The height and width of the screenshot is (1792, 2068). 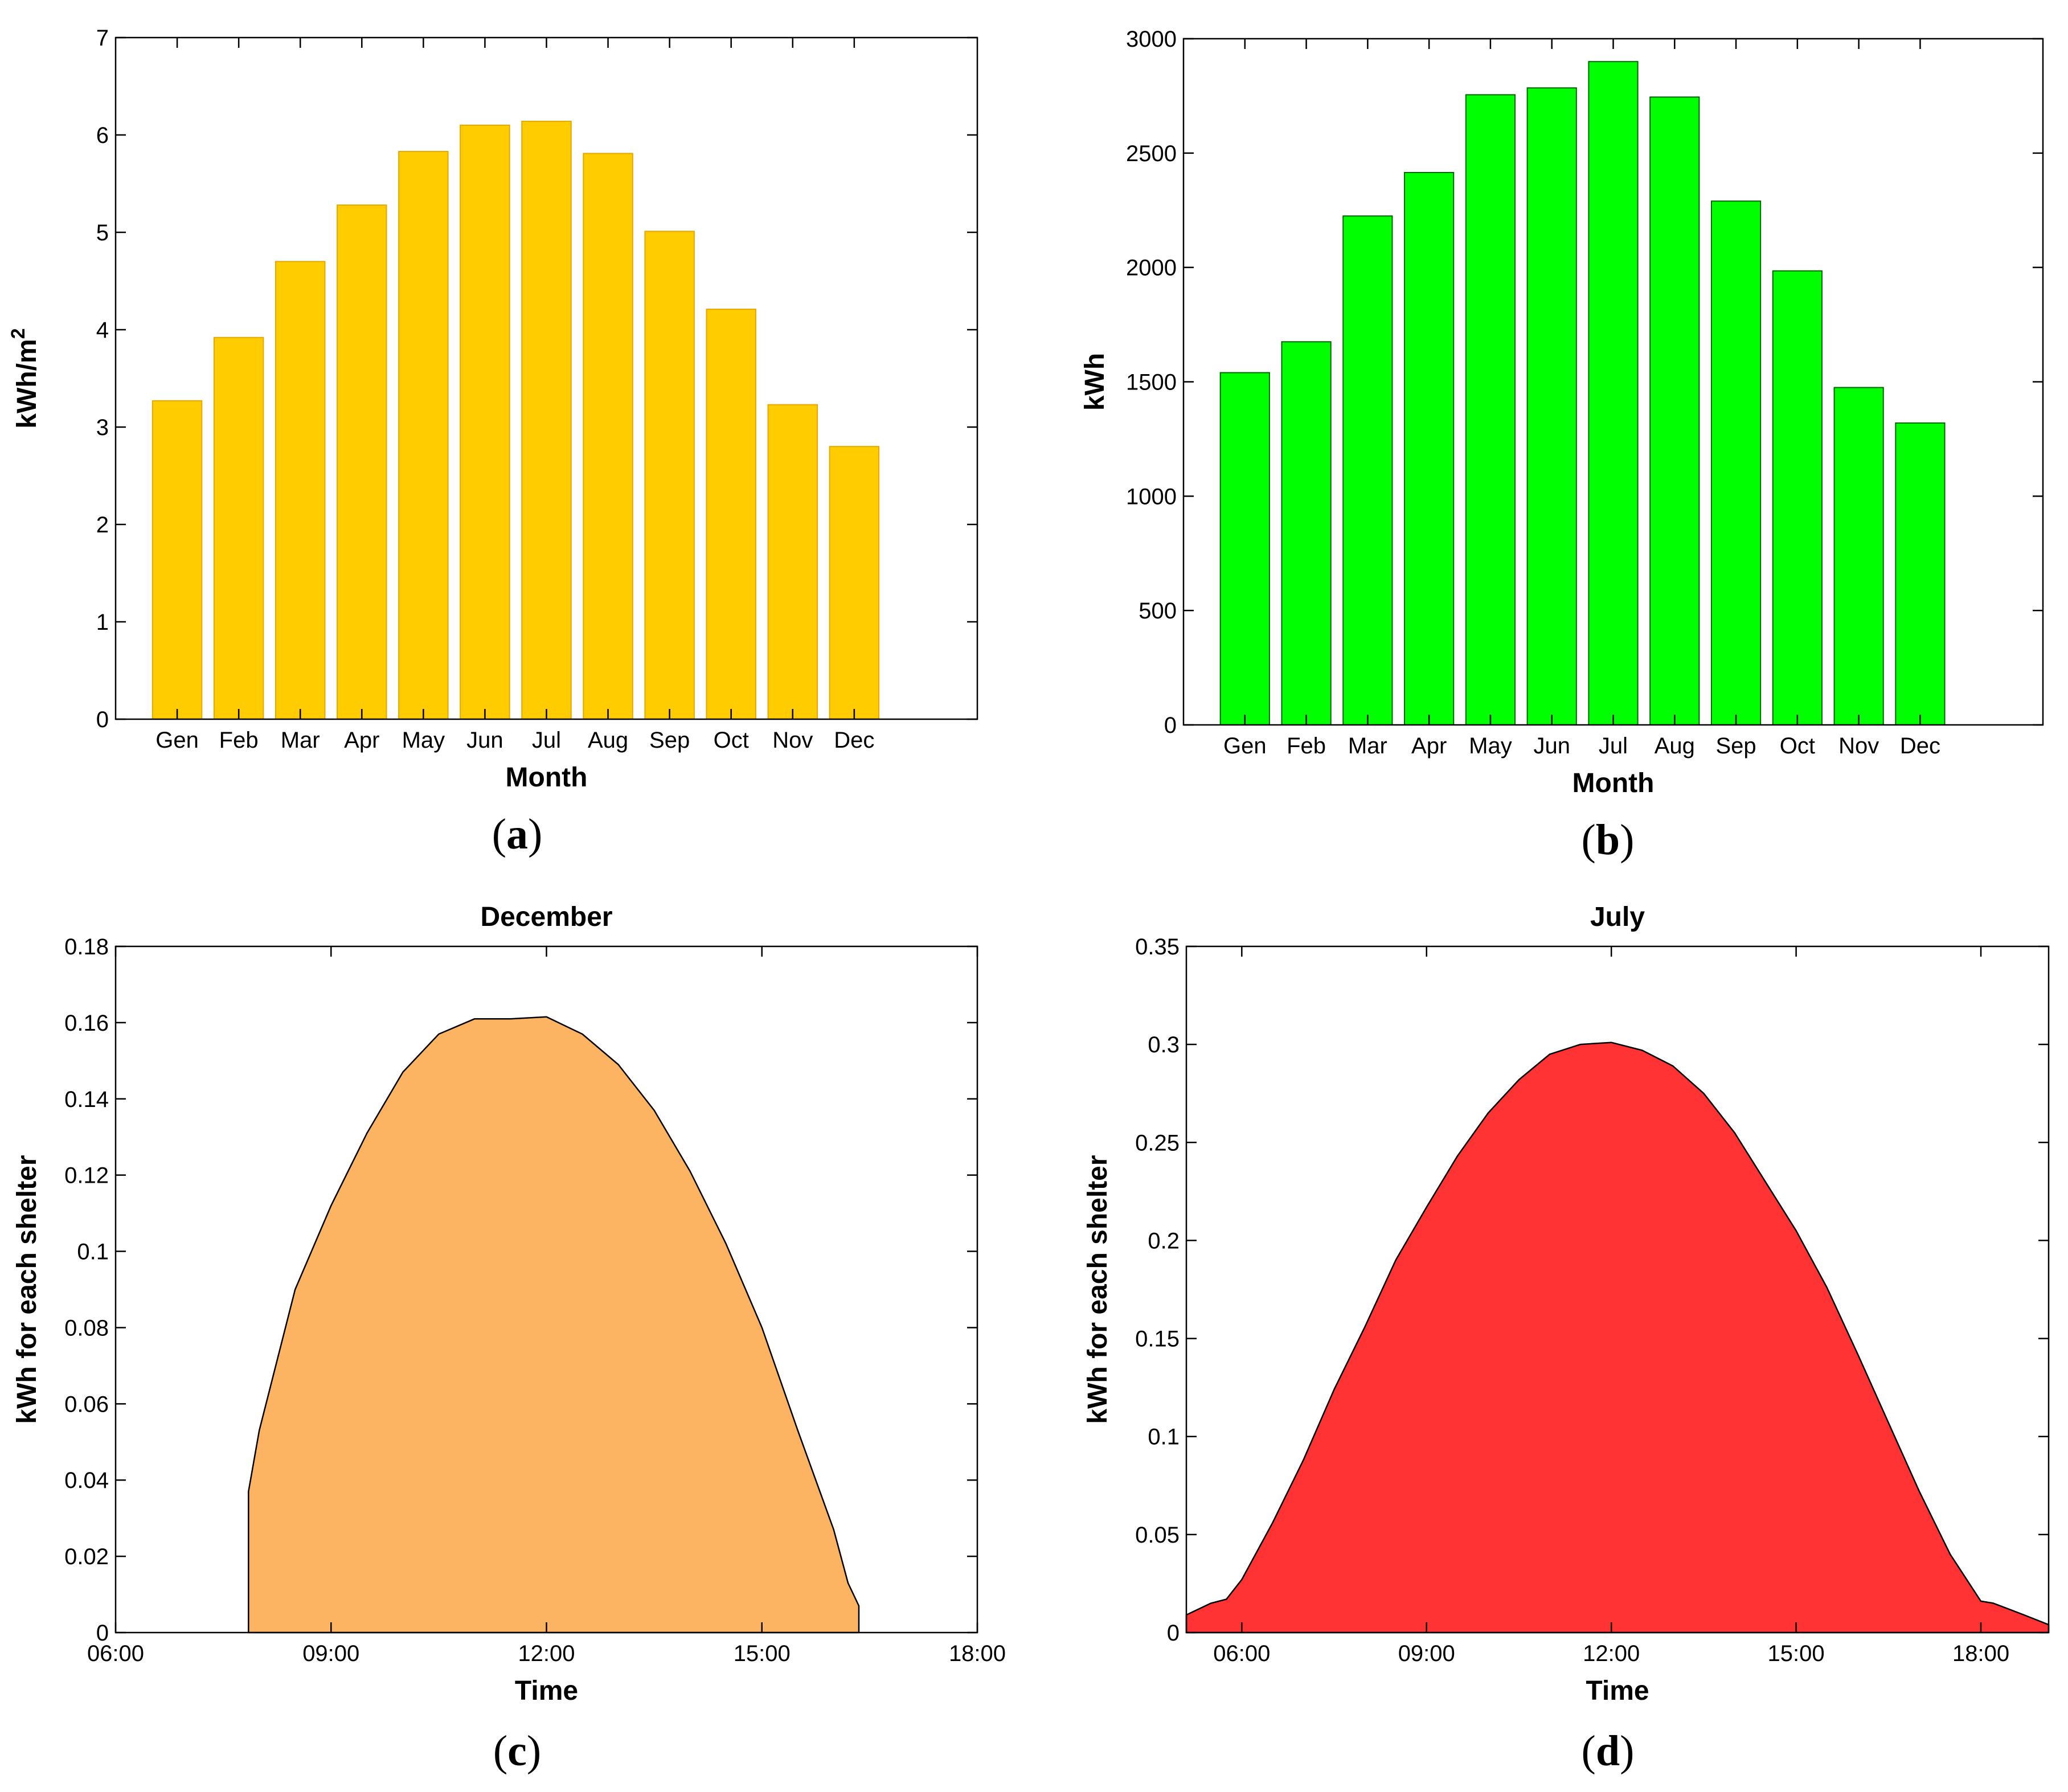 I want to click on y-axis-title-text: kWh, so click(x=1095, y=382).